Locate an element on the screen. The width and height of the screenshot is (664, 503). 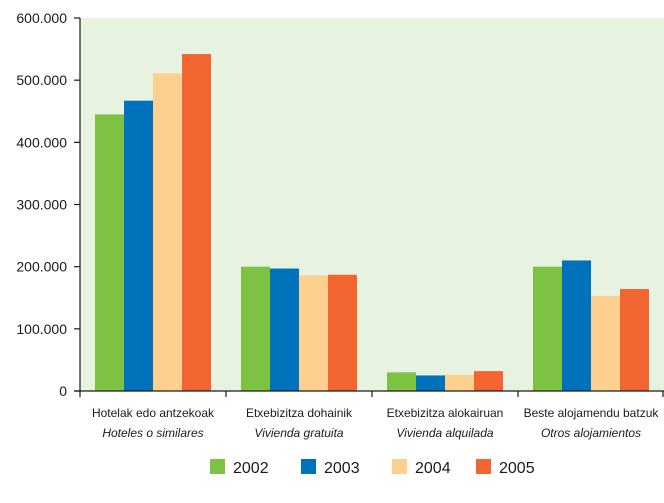
legend: 2002 2003 2004 2005 is located at coordinates (372, 468).